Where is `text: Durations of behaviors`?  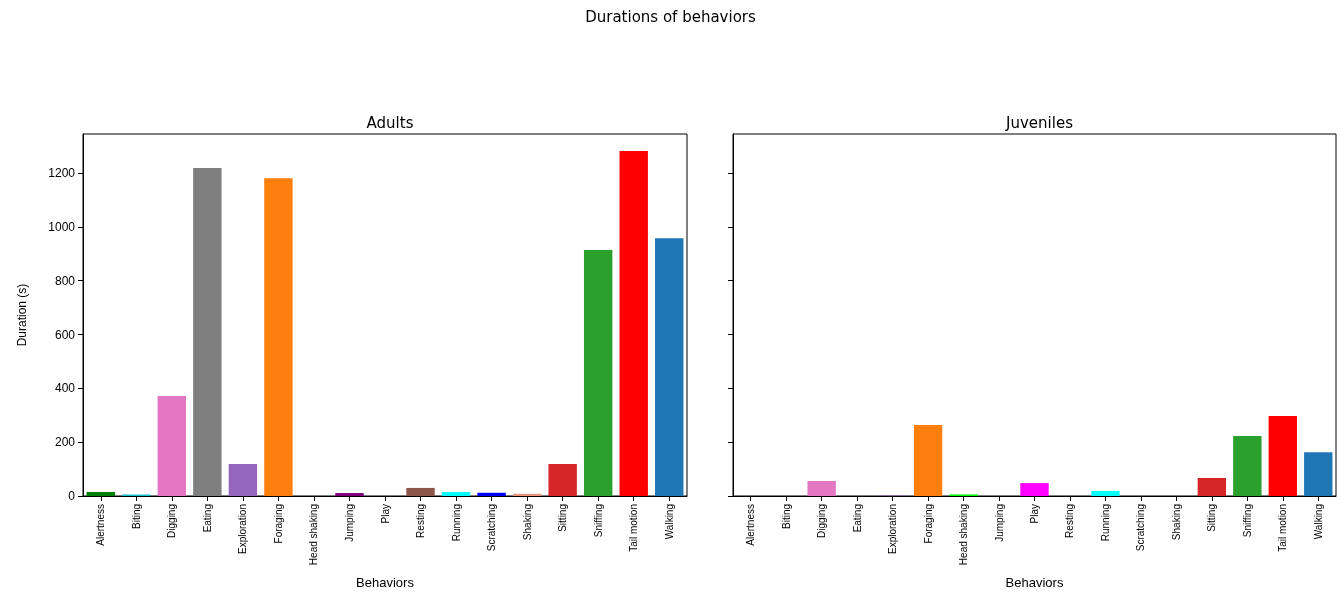 text: Durations of behaviors is located at coordinates (670, 17).